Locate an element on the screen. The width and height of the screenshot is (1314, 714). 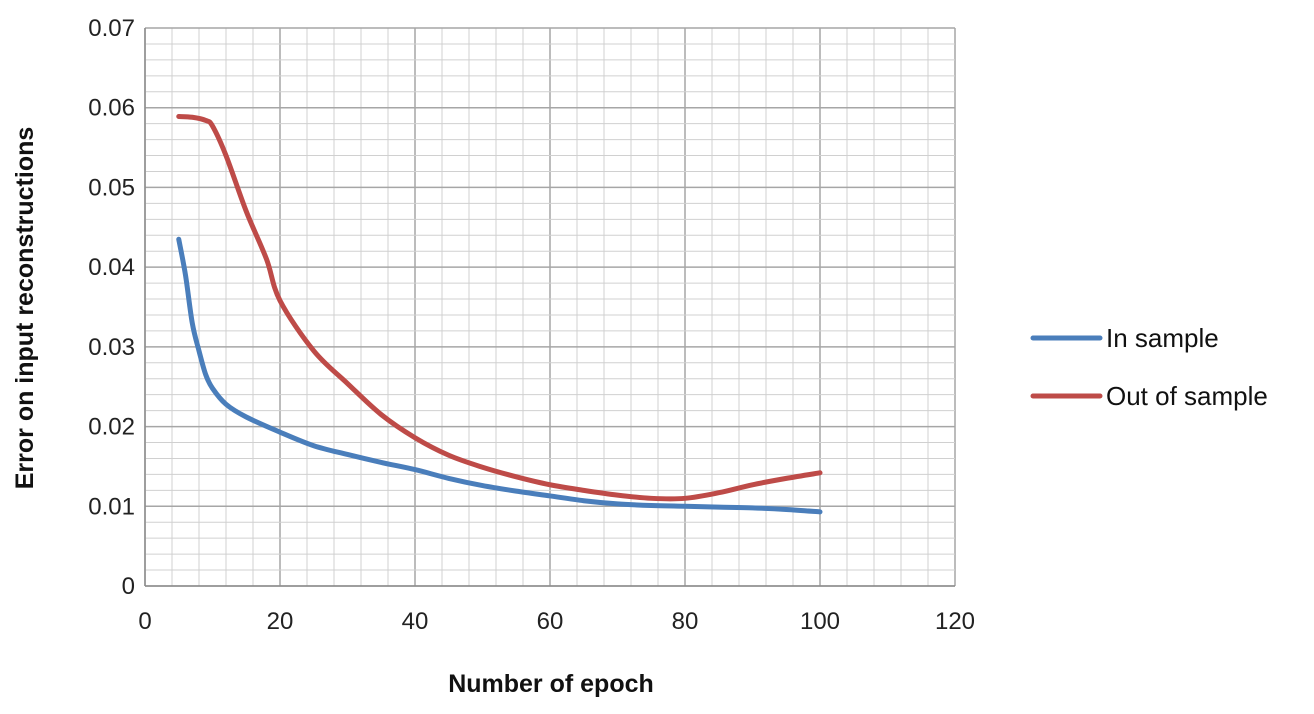
x-tick-label: 40 is located at coordinates (415, 621).